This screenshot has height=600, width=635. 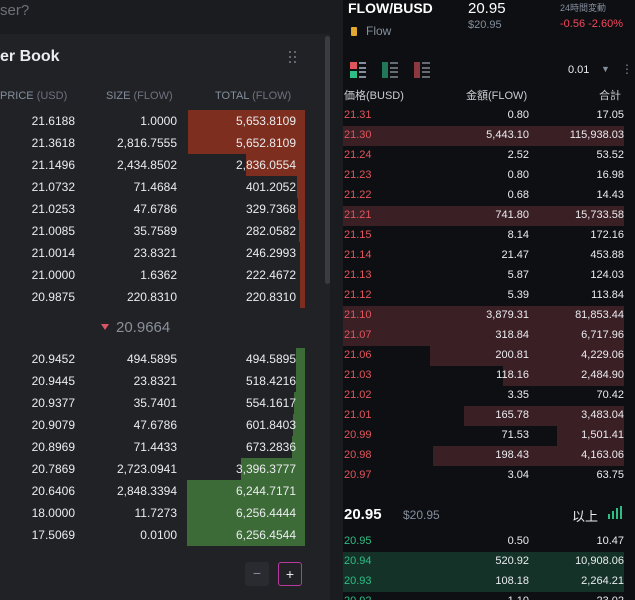 I want to click on bid-row: 20.6406 2,848.3394 6,244.7171, so click(x=152, y=491).